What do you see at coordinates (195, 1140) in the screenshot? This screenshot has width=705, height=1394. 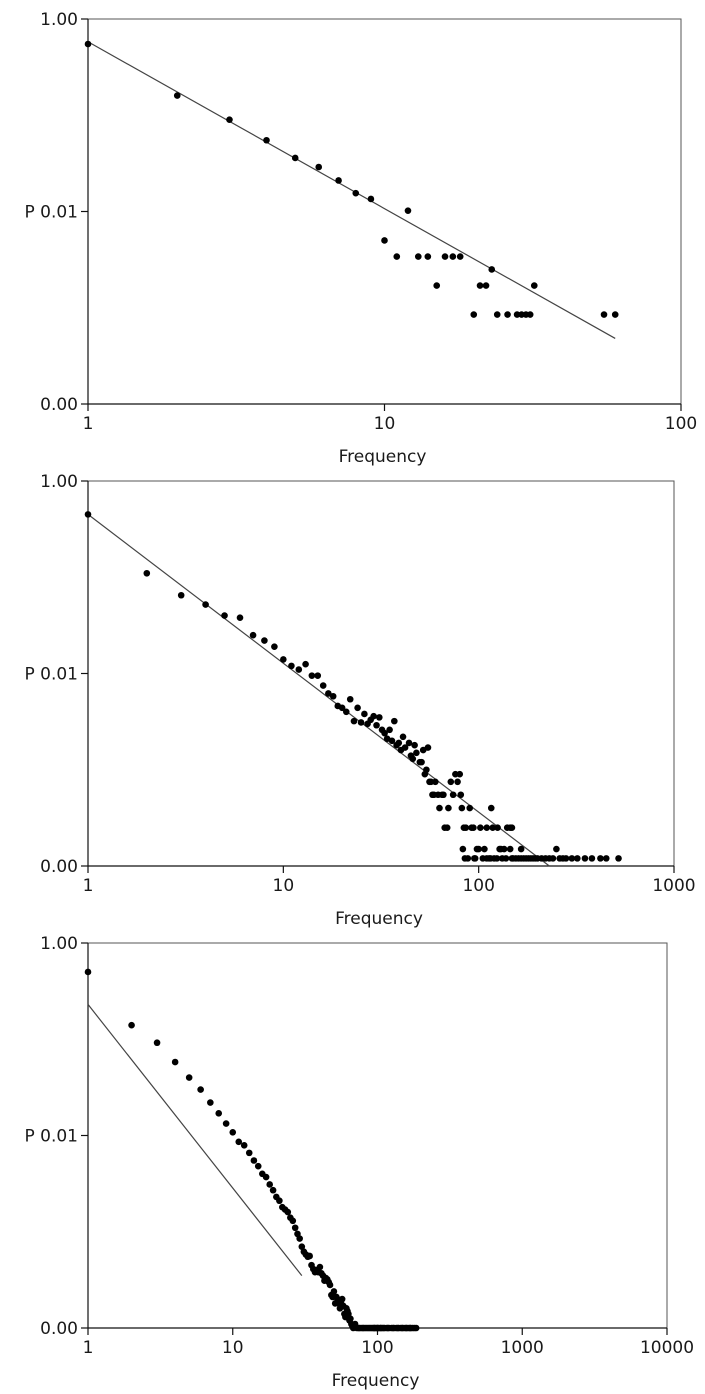 I see `fit-line` at bounding box center [195, 1140].